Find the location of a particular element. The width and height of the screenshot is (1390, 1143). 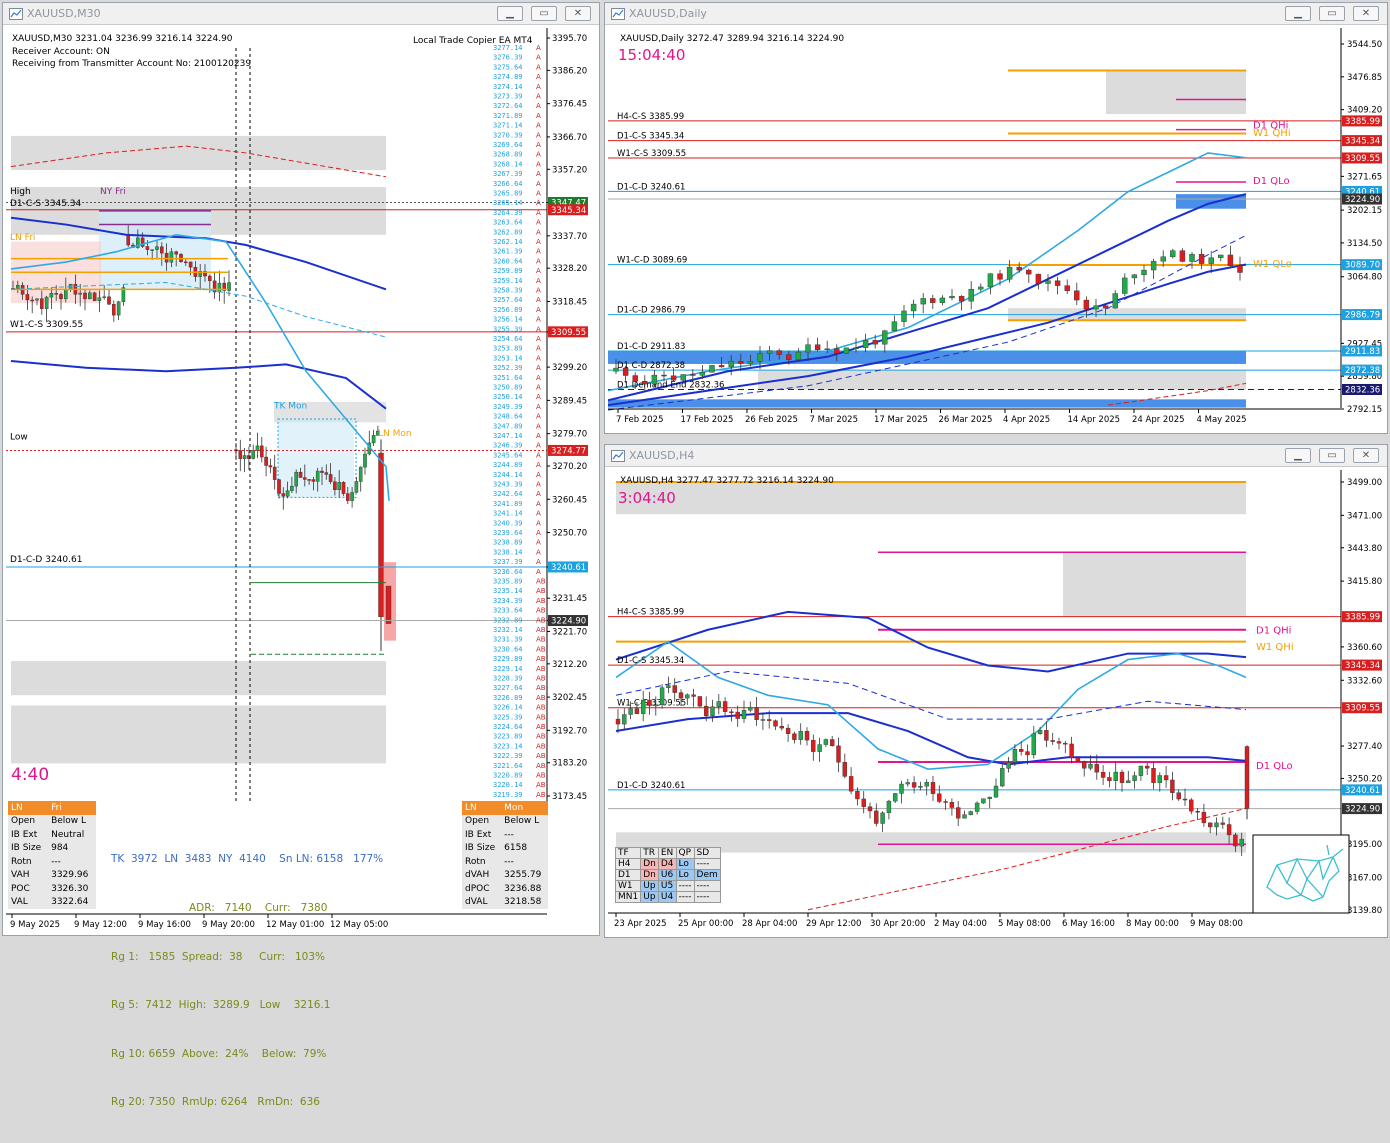

y-axis-label: 3277.40 is located at coordinates (1364, 747).